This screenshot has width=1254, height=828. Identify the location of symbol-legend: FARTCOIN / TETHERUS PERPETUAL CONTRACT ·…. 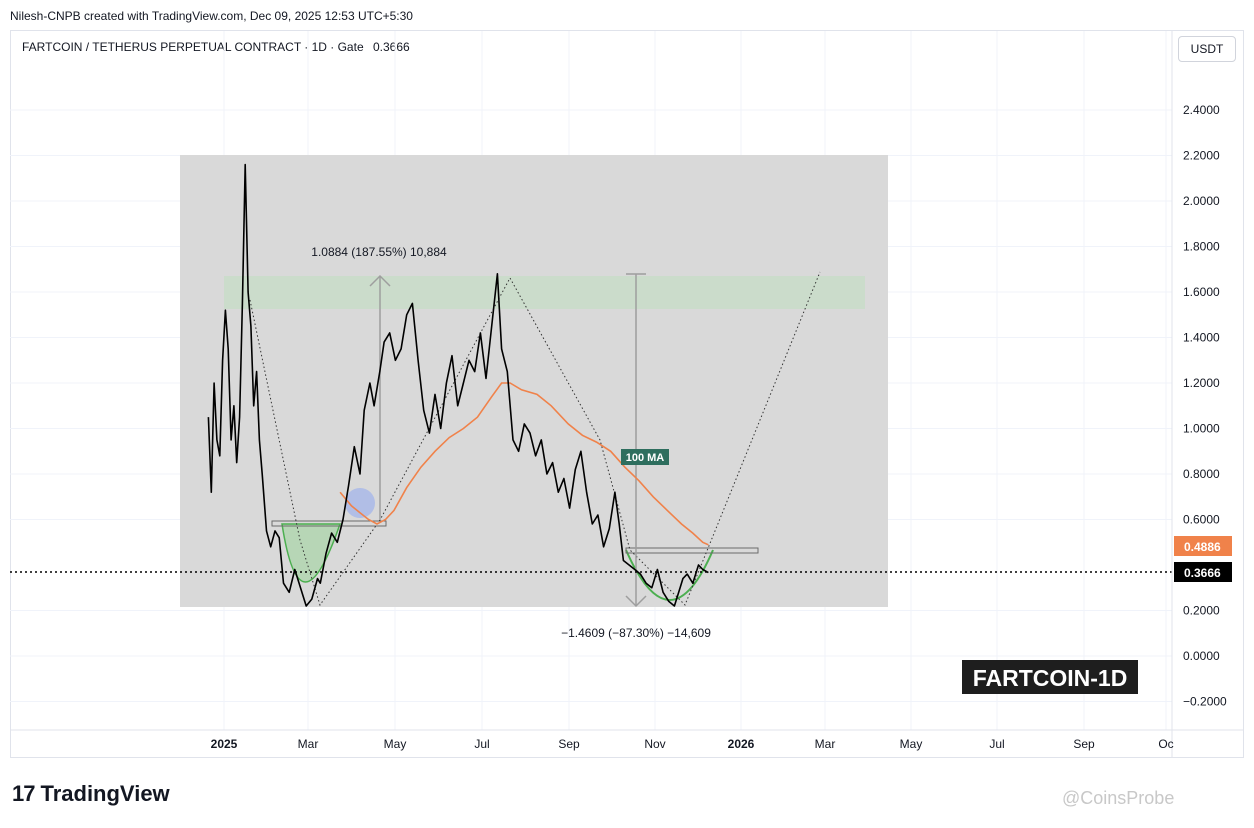
(216, 47).